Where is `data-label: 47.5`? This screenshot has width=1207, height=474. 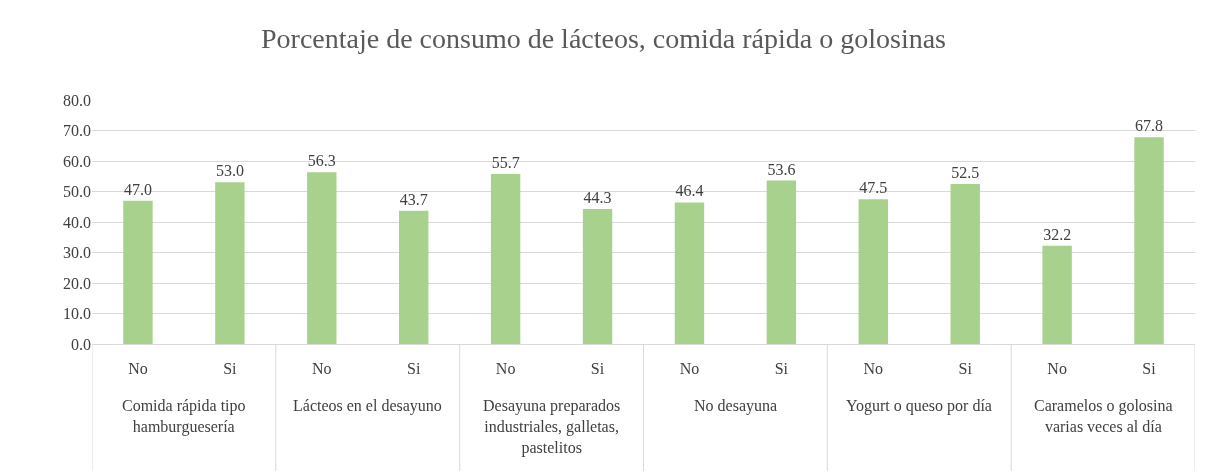 data-label: 47.5 is located at coordinates (873, 188).